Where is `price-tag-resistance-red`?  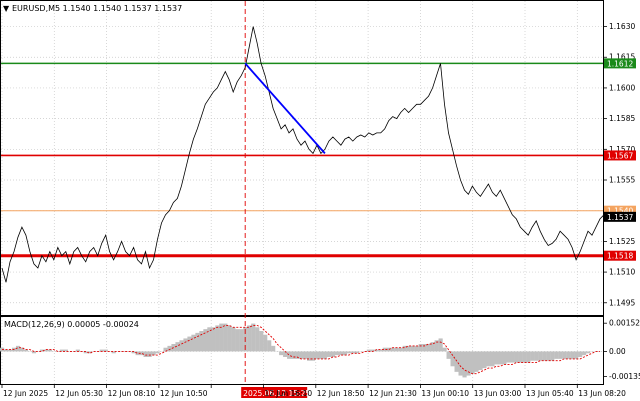
price-tag-resistance-red is located at coordinates (620, 155).